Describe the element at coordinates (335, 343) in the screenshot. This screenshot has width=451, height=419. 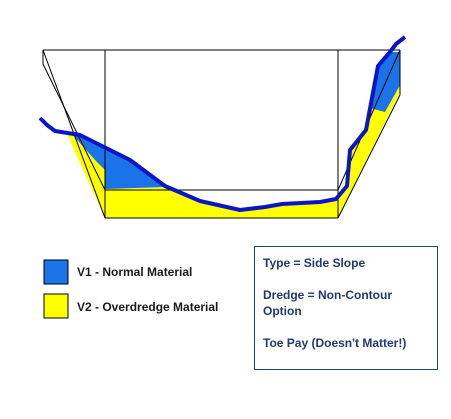
I see `info-line: Toe Pay (Doesn't Matter!)` at that location.